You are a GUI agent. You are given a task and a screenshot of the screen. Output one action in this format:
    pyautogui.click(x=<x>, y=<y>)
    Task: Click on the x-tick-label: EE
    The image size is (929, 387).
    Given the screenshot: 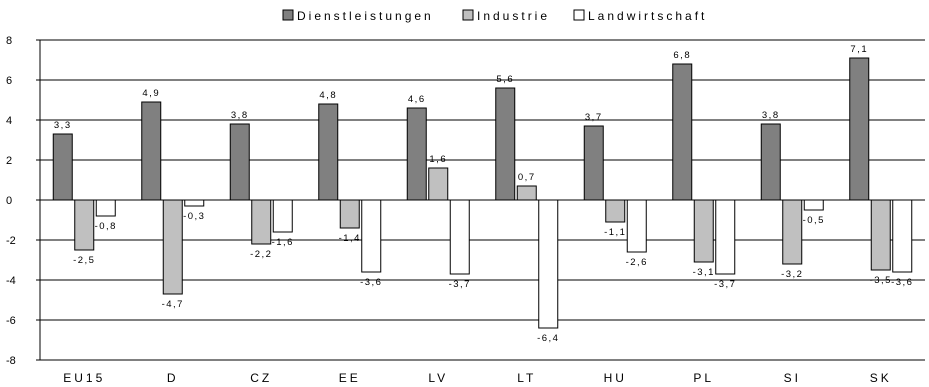 What is the action you would take?
    pyautogui.click(x=350, y=378)
    